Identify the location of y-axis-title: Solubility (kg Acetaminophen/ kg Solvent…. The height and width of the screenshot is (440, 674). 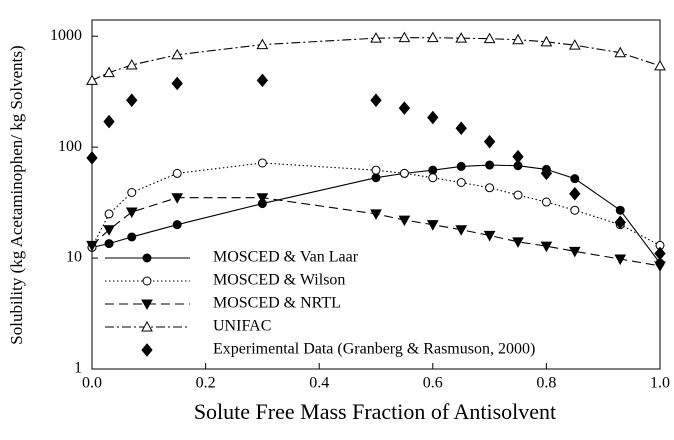
(16, 194).